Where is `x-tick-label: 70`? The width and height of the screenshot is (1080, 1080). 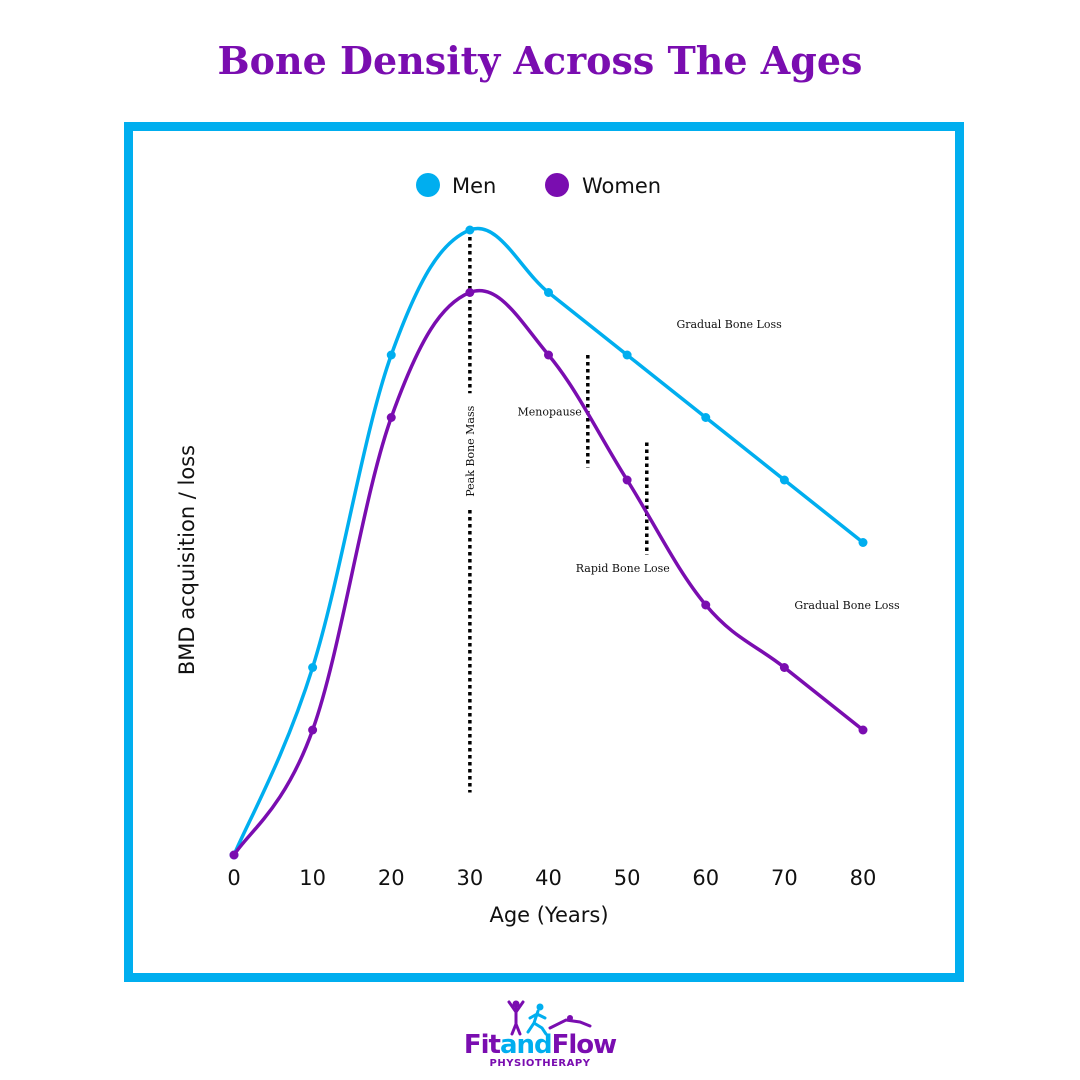
x-tick-label: 70 is located at coordinates (784, 878).